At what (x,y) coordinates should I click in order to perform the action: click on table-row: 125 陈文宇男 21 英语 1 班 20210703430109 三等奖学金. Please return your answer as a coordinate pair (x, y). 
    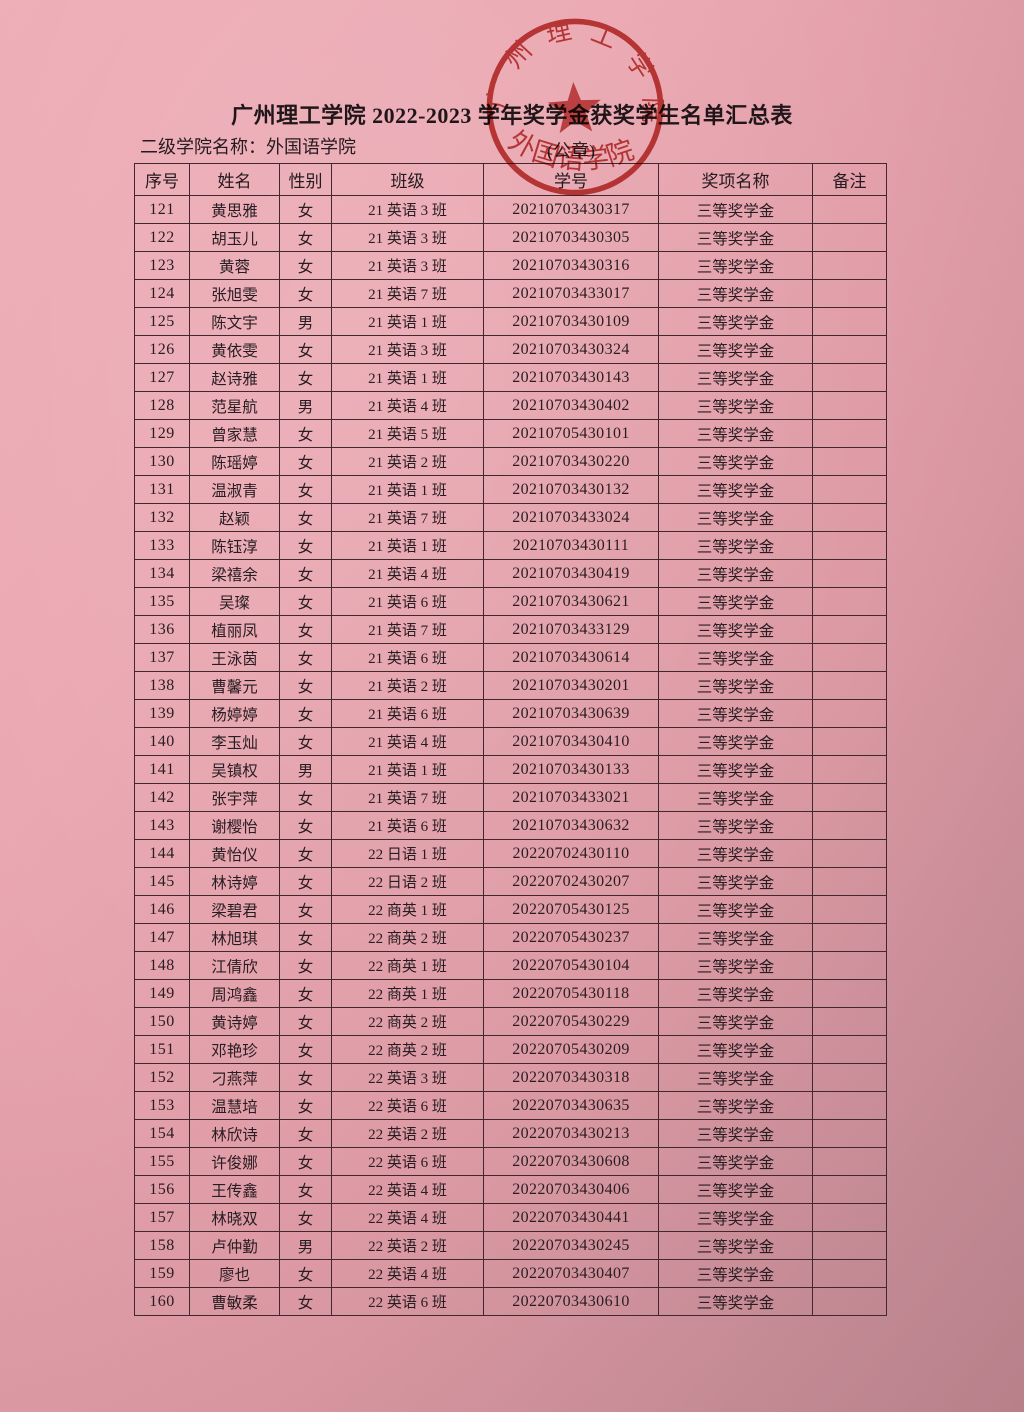
    Looking at the image, I should click on (510, 321).